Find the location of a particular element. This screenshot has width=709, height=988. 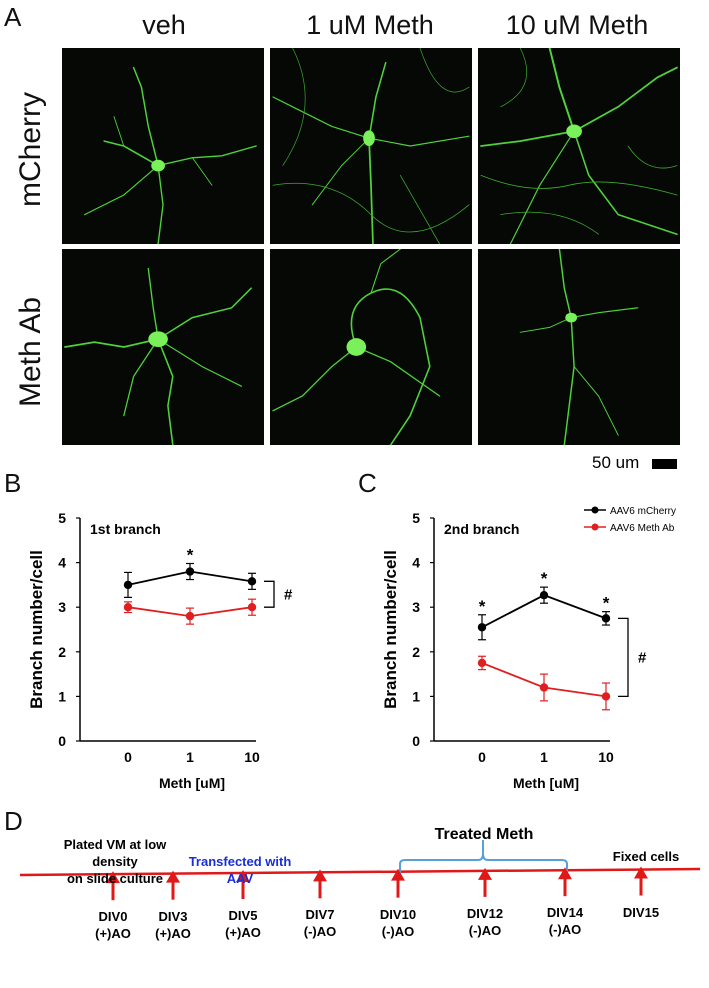

treated-bracket is located at coordinates (483, 859).